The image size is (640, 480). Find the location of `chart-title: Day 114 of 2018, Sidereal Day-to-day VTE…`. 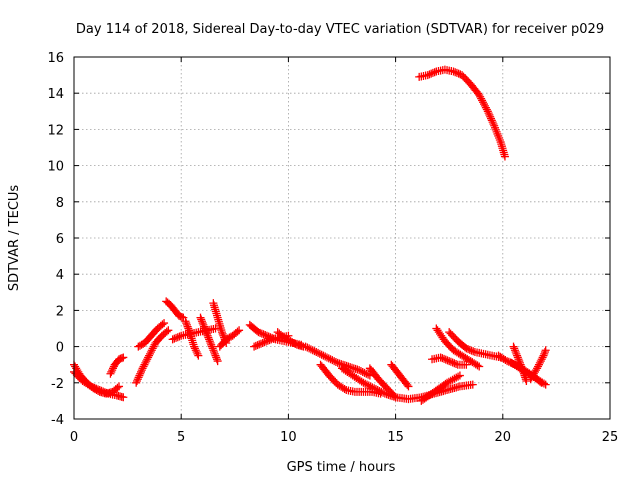

chart-title: Day 114 of 2018, Sidereal Day-to-day VTE… is located at coordinates (340, 29).